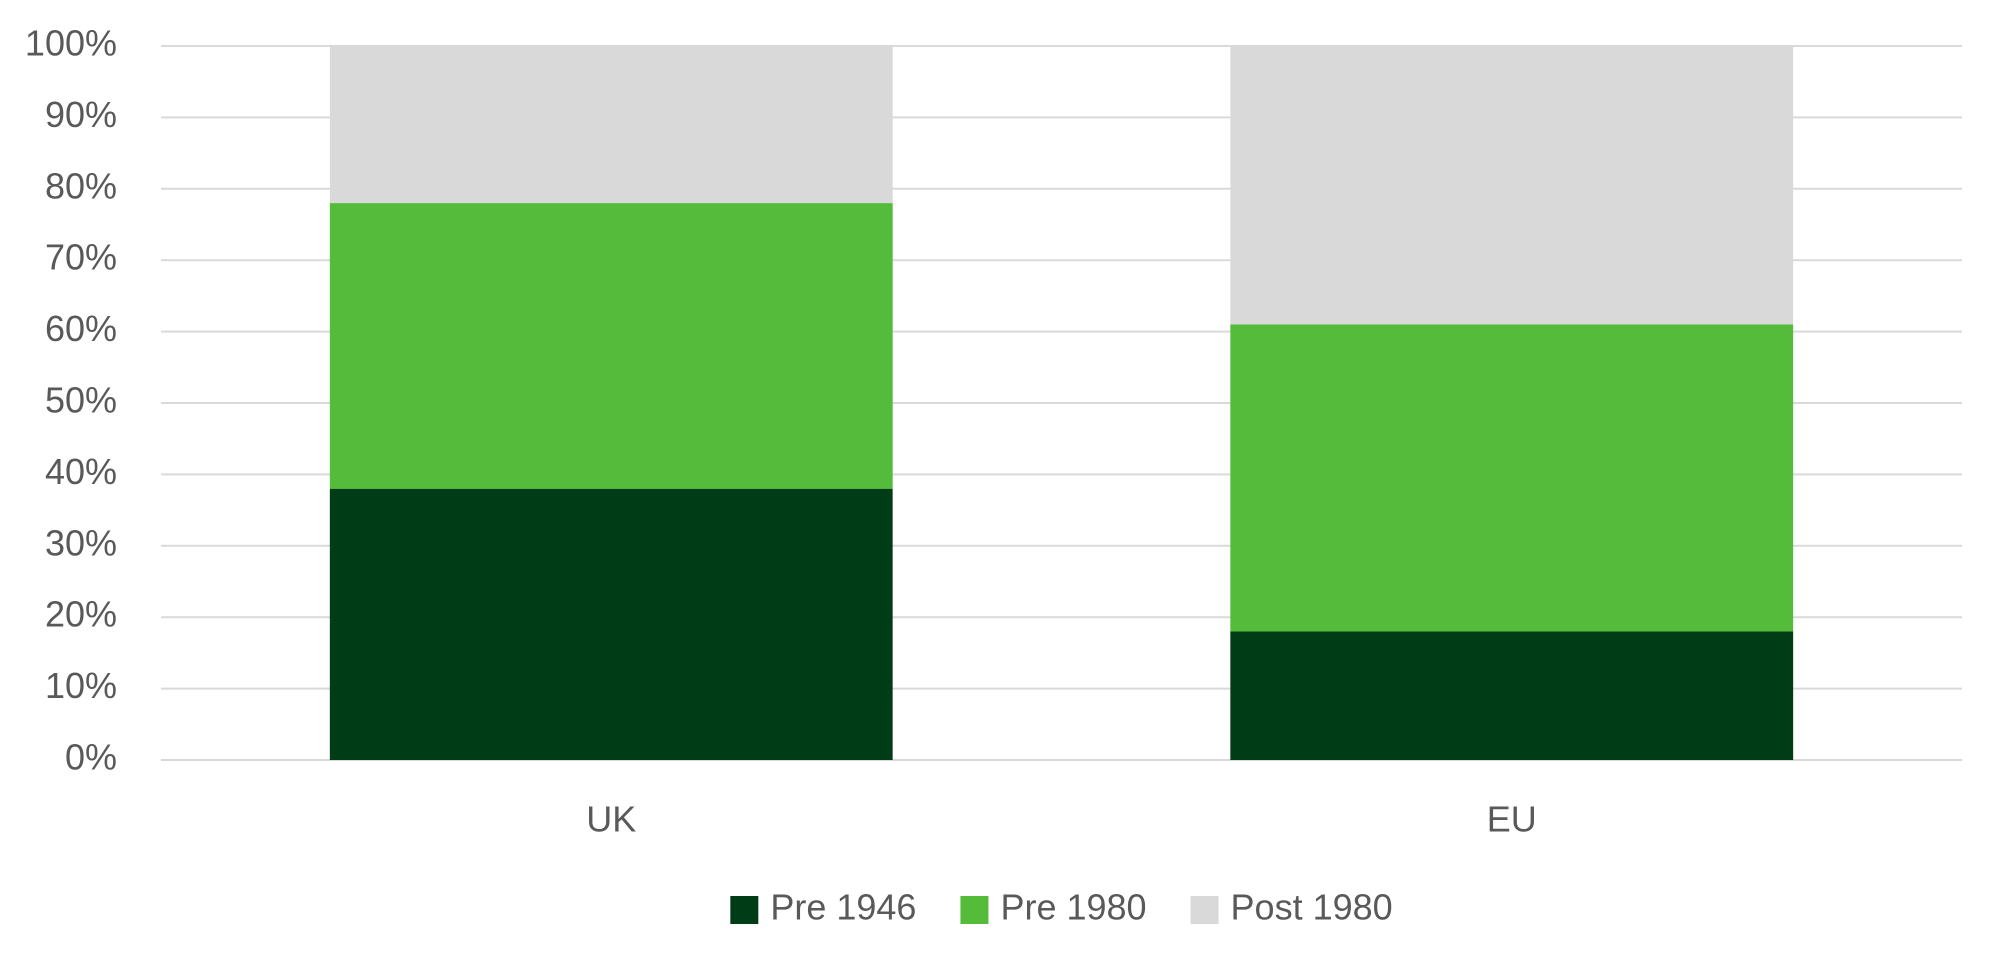 This screenshot has width=2000, height=970. Describe the element at coordinates (81, 471) in the screenshot. I see `y-tick-label: 40%` at that location.